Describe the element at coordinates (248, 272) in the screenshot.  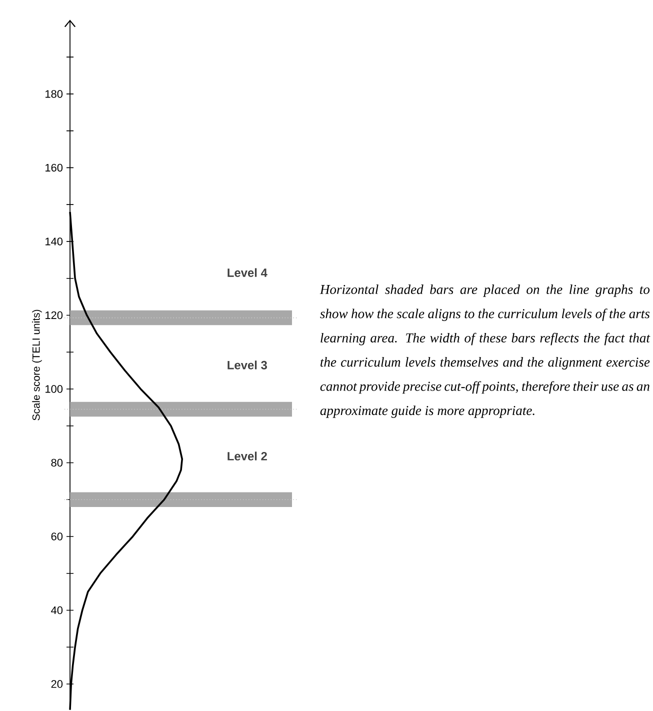
I see `text: Level 4` at that location.